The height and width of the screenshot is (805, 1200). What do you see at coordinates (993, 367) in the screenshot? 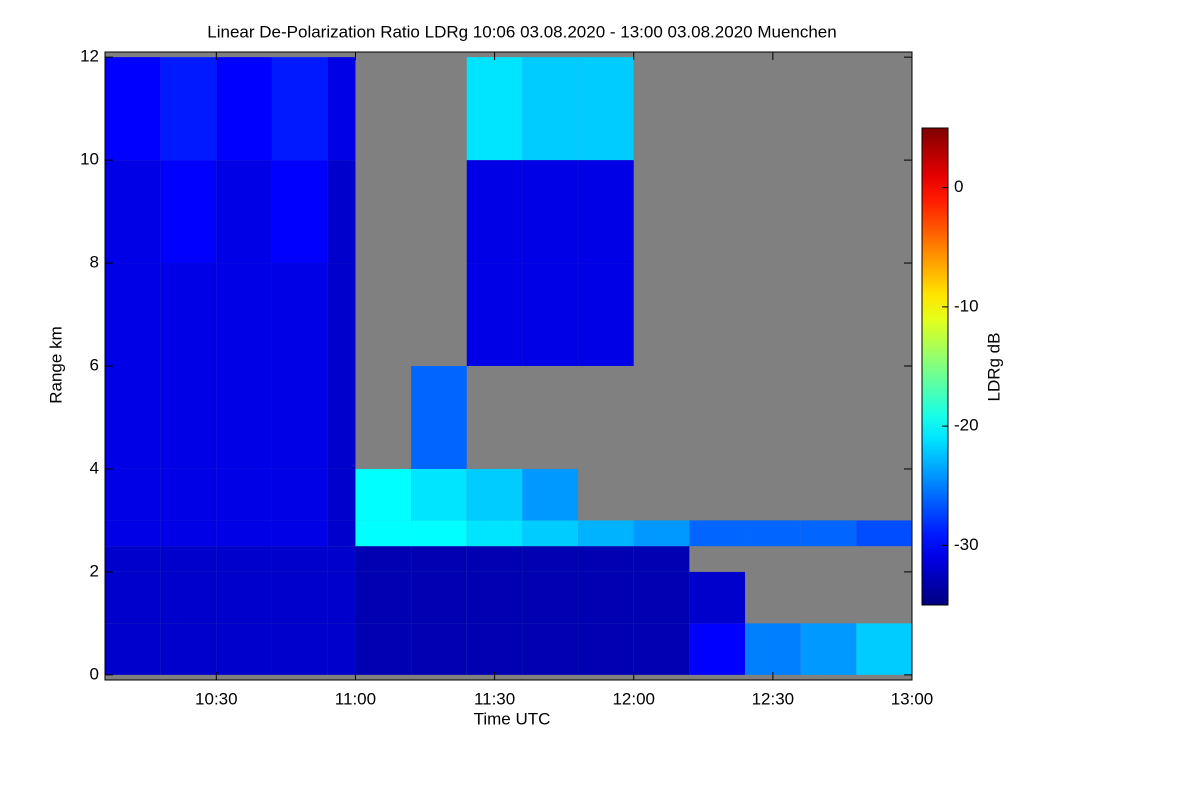
I see `colorbar-label: LDRg dB` at bounding box center [993, 367].